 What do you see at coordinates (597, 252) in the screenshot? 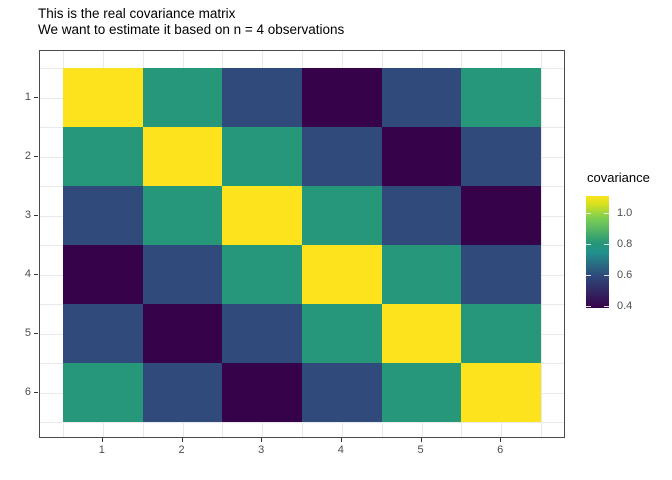
I see `legend-colorbar` at bounding box center [597, 252].